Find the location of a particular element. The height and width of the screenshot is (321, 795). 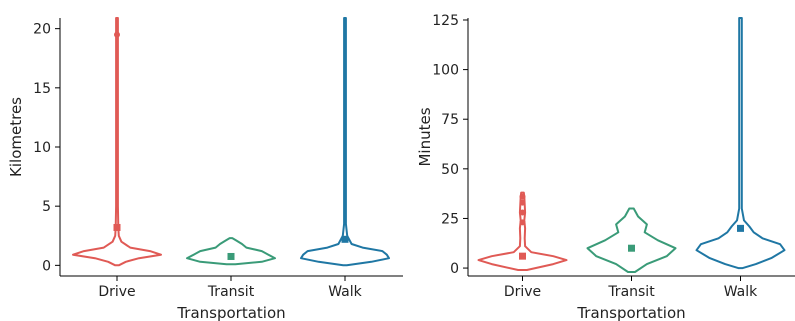

y-tick-label: 5 is located at coordinates (46, 207).